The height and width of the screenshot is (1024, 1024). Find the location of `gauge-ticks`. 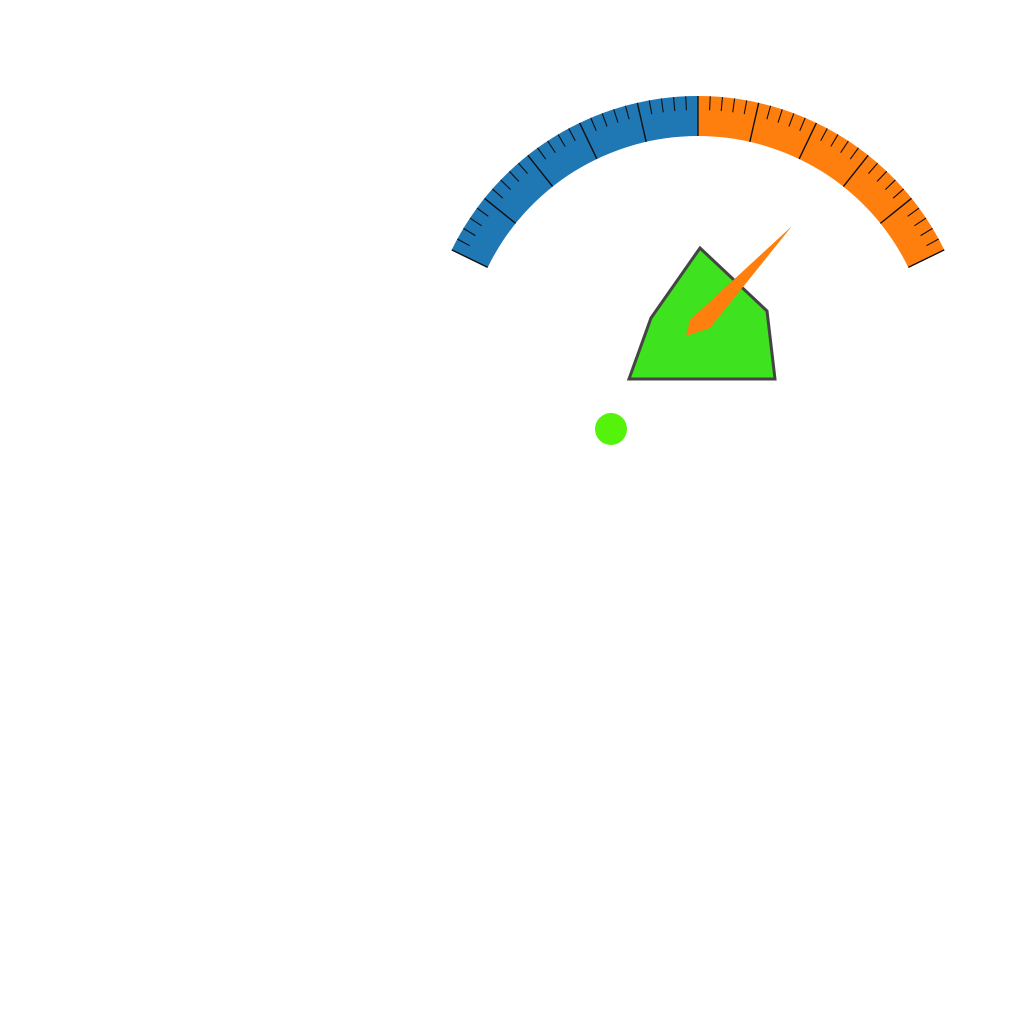

gauge-ticks is located at coordinates (698, 182).